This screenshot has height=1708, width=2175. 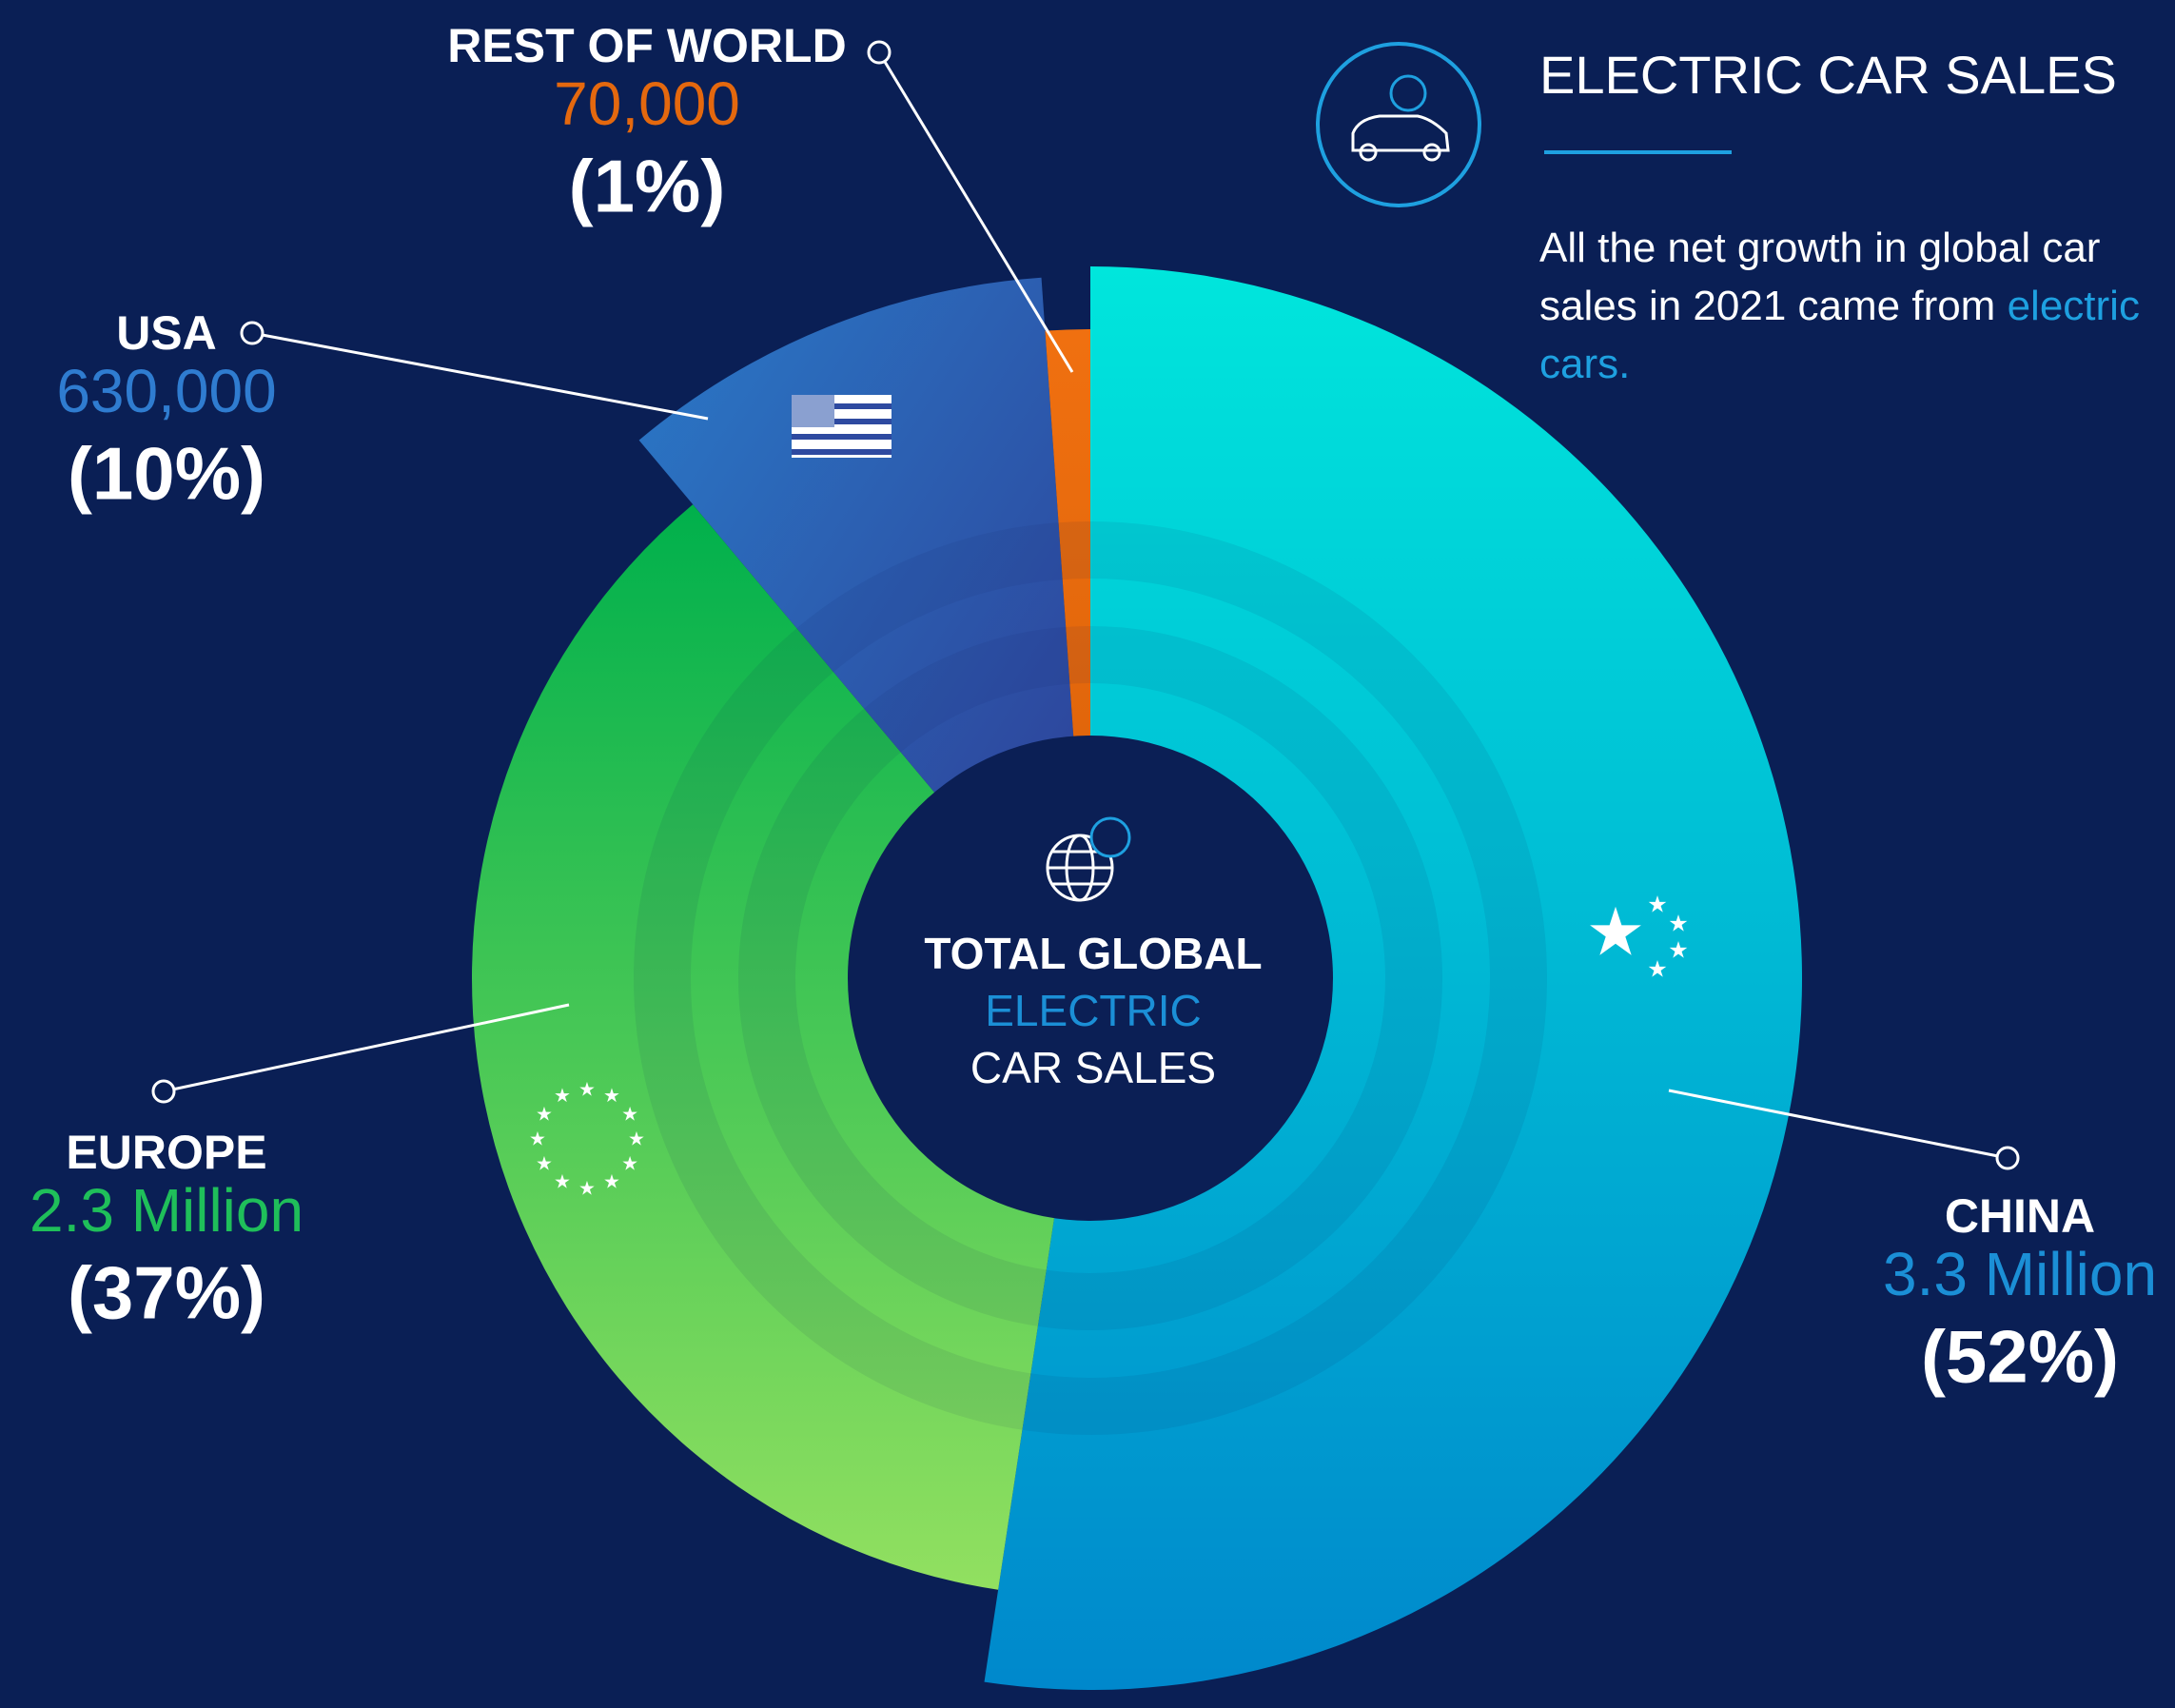 What do you see at coordinates (646, 46) in the screenshot?
I see `category-label: REST OF WORLD` at bounding box center [646, 46].